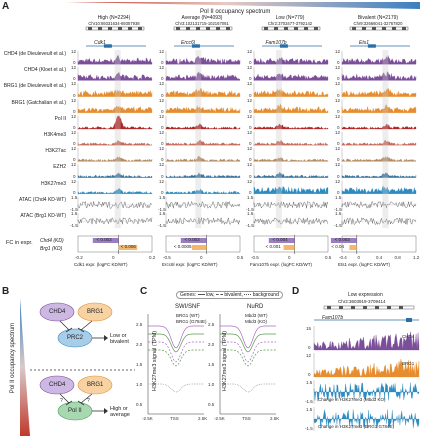 This screenshot has width=434, height=440. I want to click on panel-c-legend: Genes: low, bivalent, background, so click(229, 295).